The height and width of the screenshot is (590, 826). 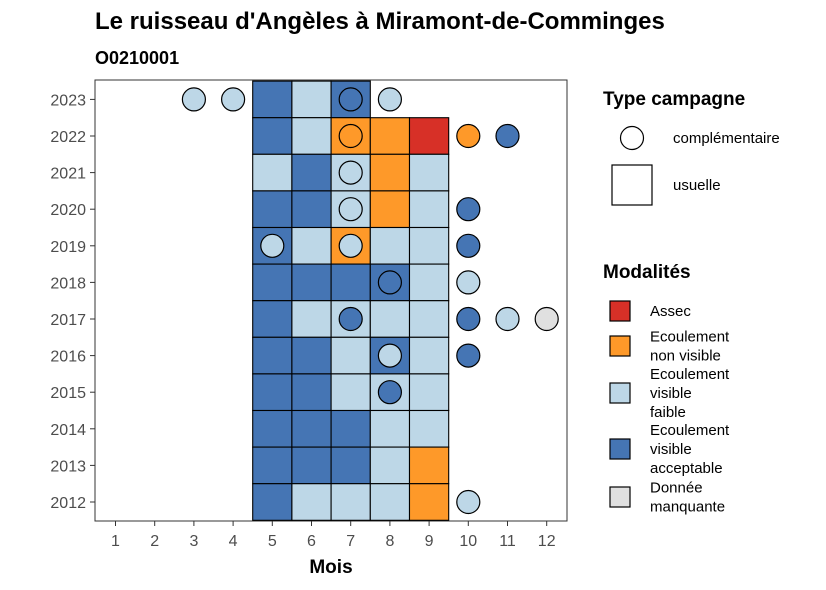 What do you see at coordinates (137, 58) in the screenshot?
I see `chart-subtitle: O0210001` at bounding box center [137, 58].